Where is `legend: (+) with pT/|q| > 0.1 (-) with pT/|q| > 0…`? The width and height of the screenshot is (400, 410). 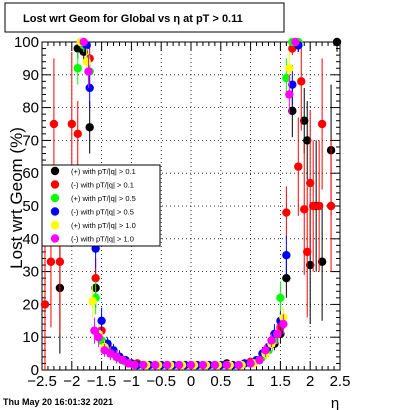
legend: (+) with pT/|q| > 0.1 (-) with pT/|q| > 0… is located at coordinates (101, 205).